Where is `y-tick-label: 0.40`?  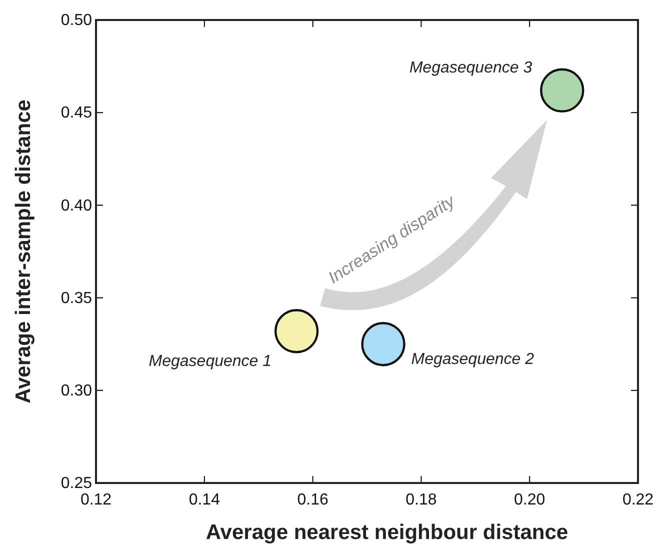 y-tick-label: 0.40 is located at coordinates (76, 205).